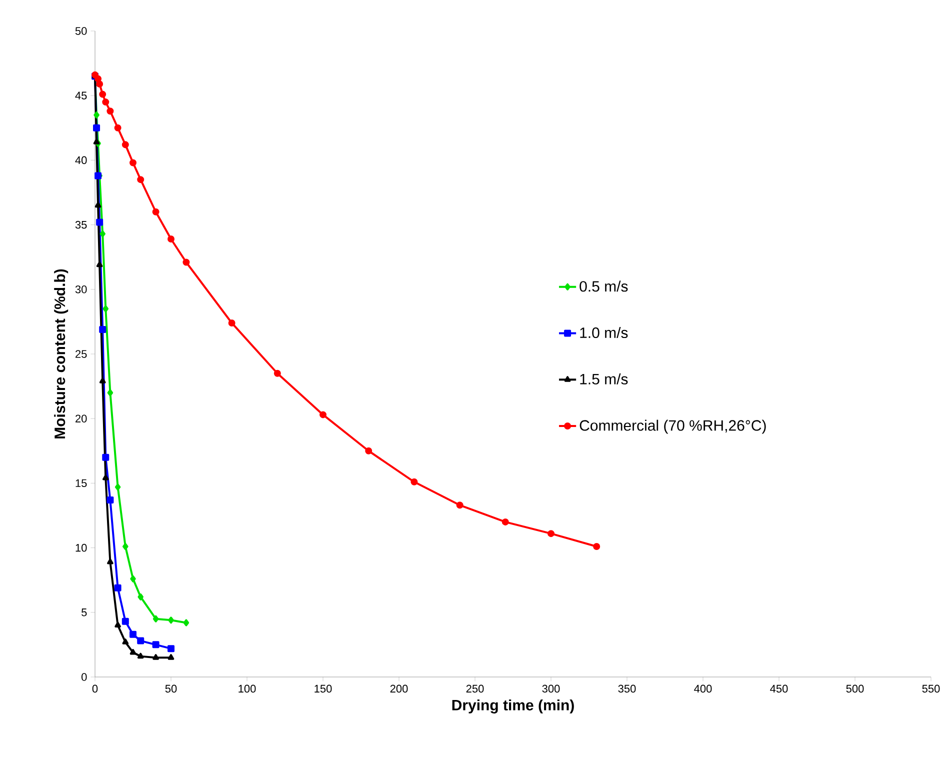  I want to click on y-tick-label: 0, so click(84, 677).